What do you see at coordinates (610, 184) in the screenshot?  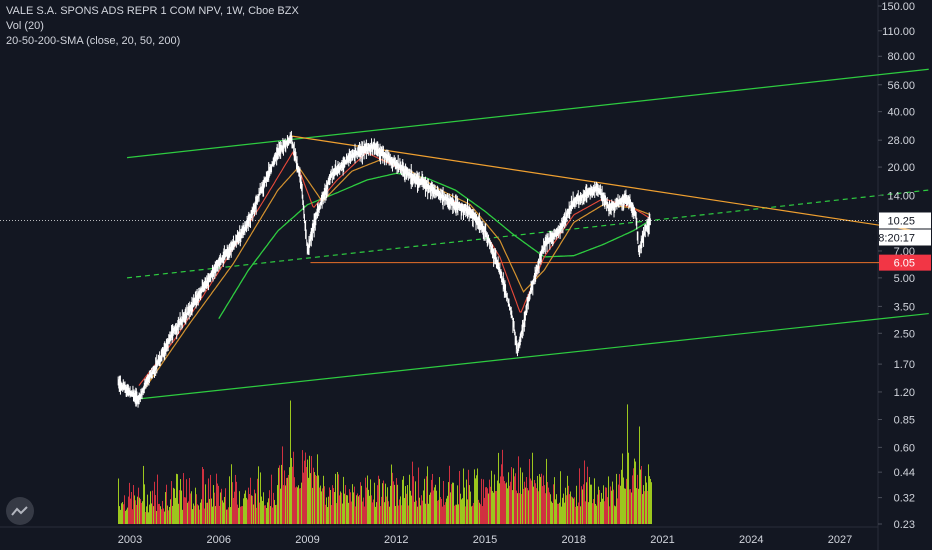 I see `descending-trendline` at bounding box center [610, 184].